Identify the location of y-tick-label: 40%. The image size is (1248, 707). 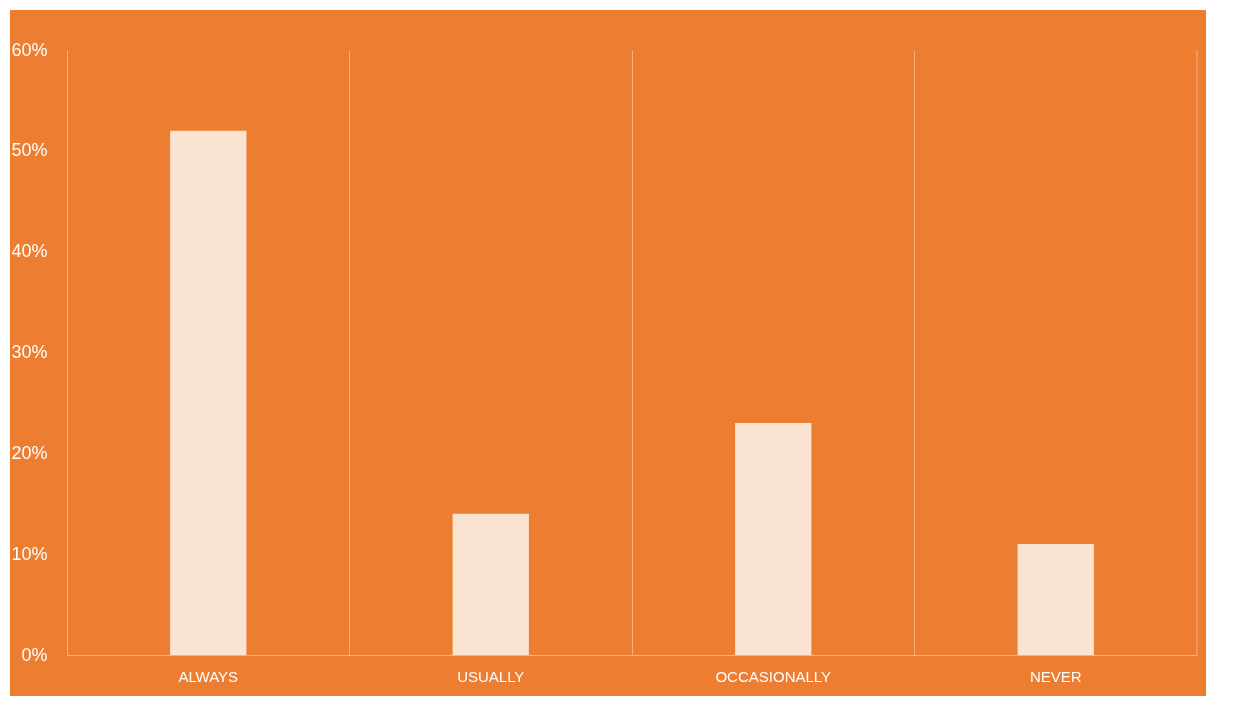
(29, 251).